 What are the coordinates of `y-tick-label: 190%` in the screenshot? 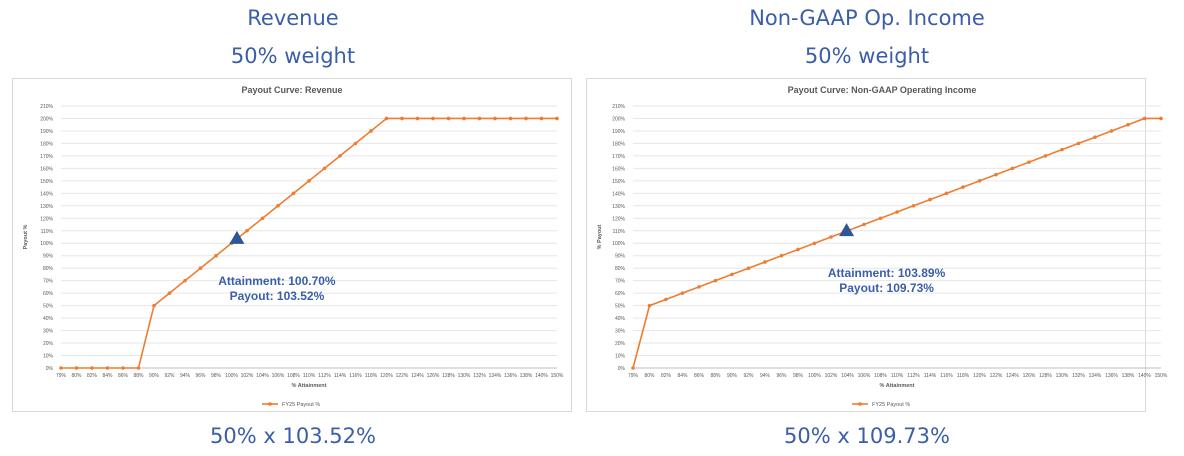 It's located at (46, 132).